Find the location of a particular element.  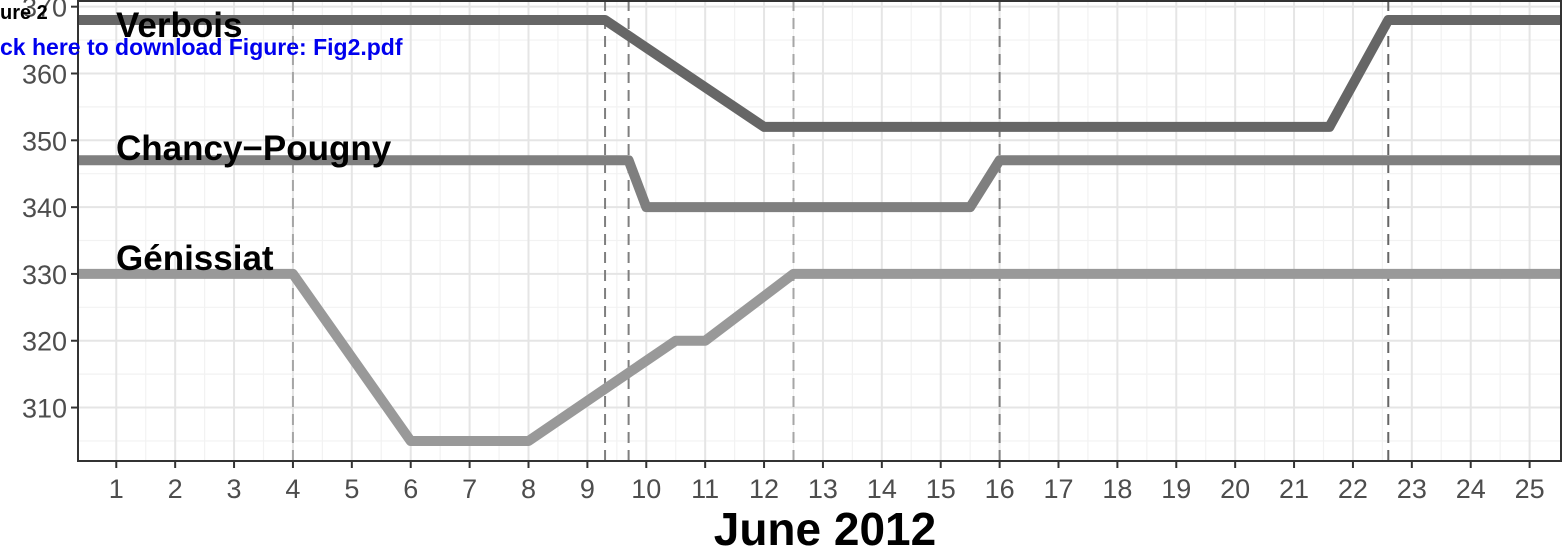

x-tick-label: 22 is located at coordinates (1353, 489).